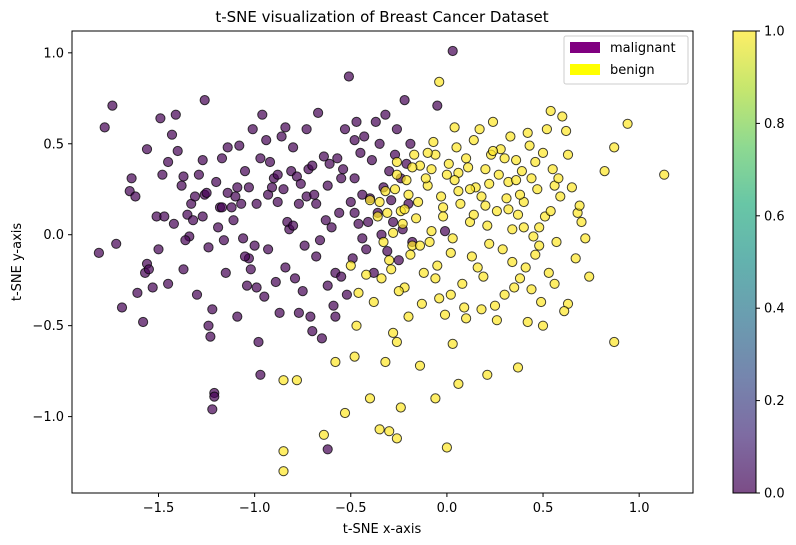 The image size is (796, 545). Describe the element at coordinates (774, 309) in the screenshot. I see `colorbar-tick-label: 0.4` at that location.